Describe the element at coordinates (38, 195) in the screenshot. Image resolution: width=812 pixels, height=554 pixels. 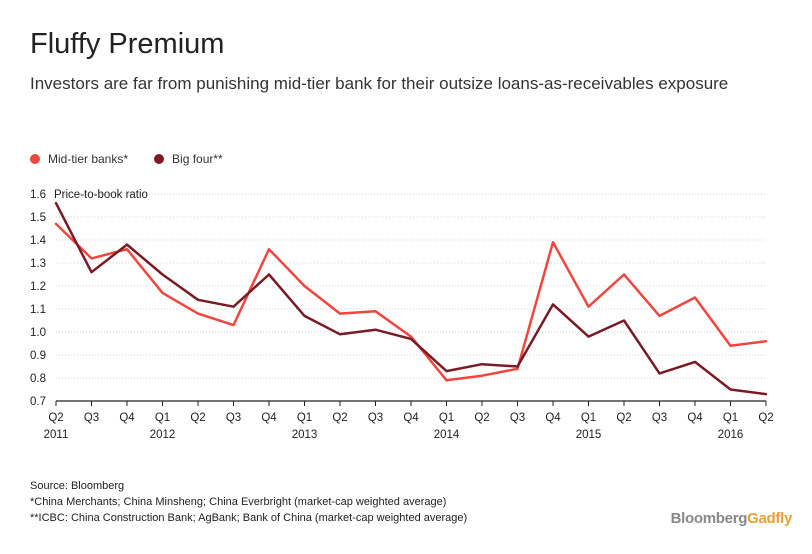
I see `y-tick-label: 1.6` at that location.